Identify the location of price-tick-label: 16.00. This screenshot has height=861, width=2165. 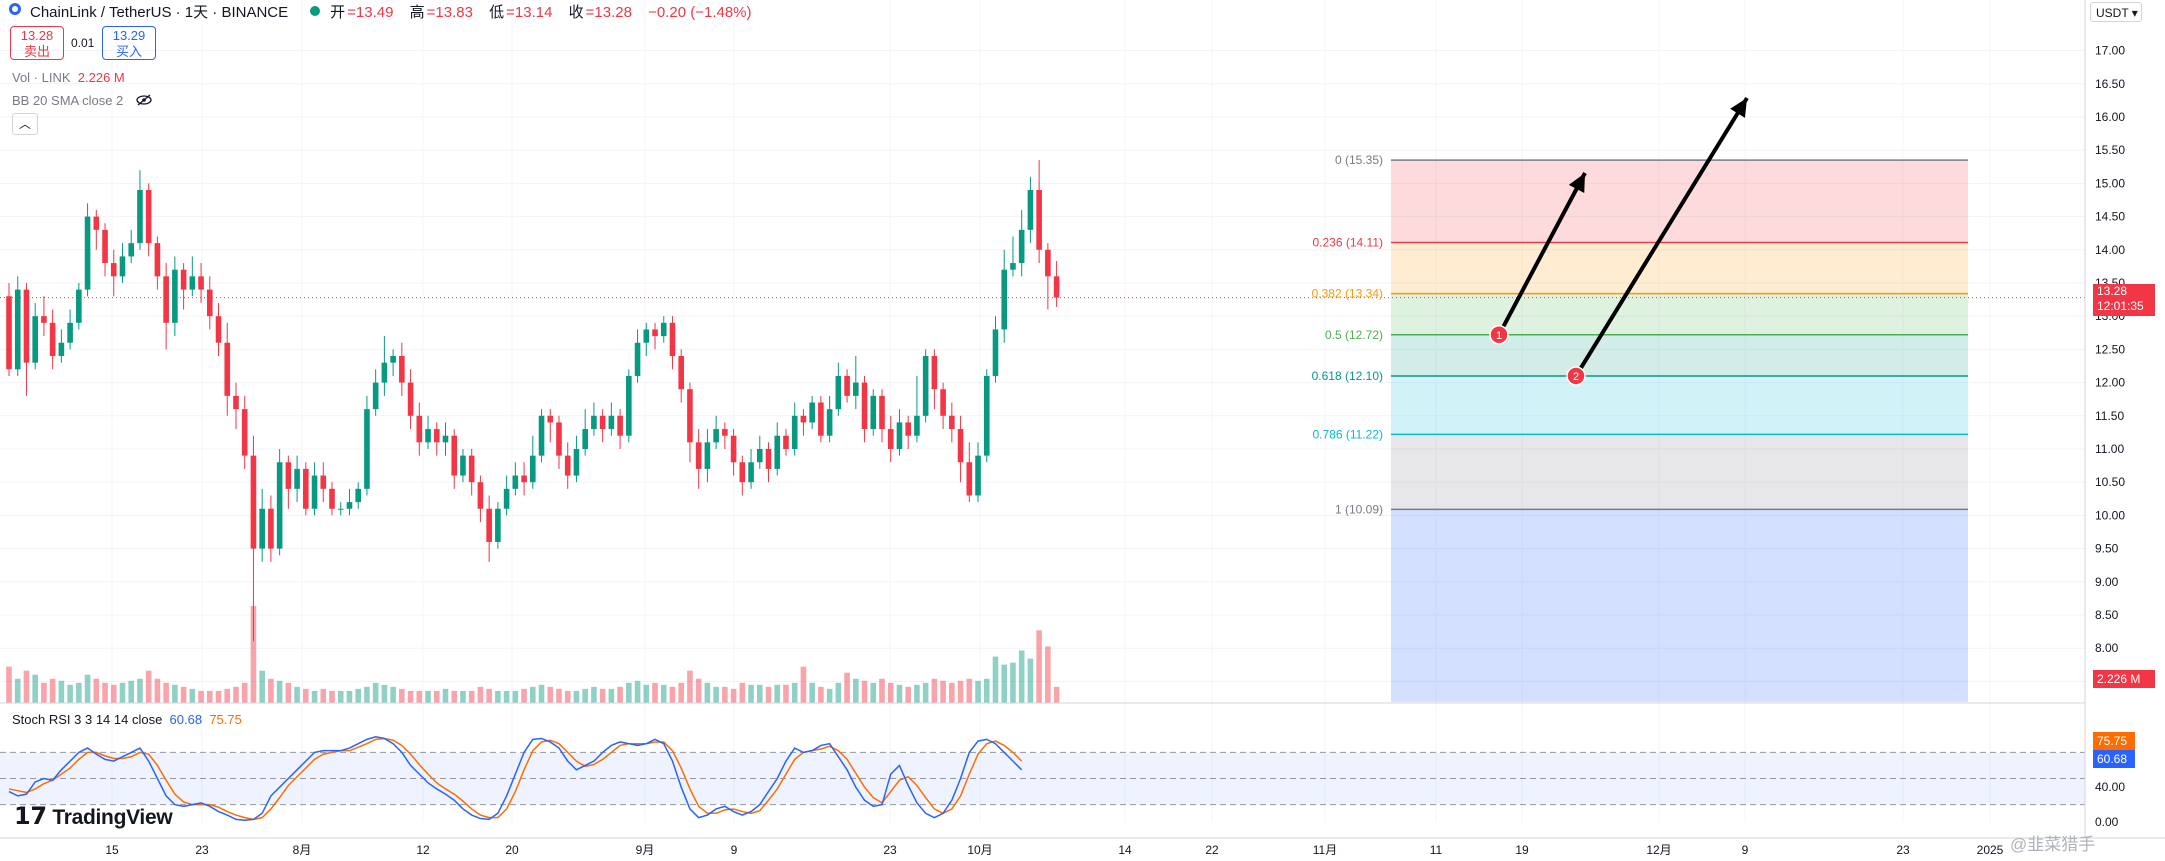
(2110, 117).